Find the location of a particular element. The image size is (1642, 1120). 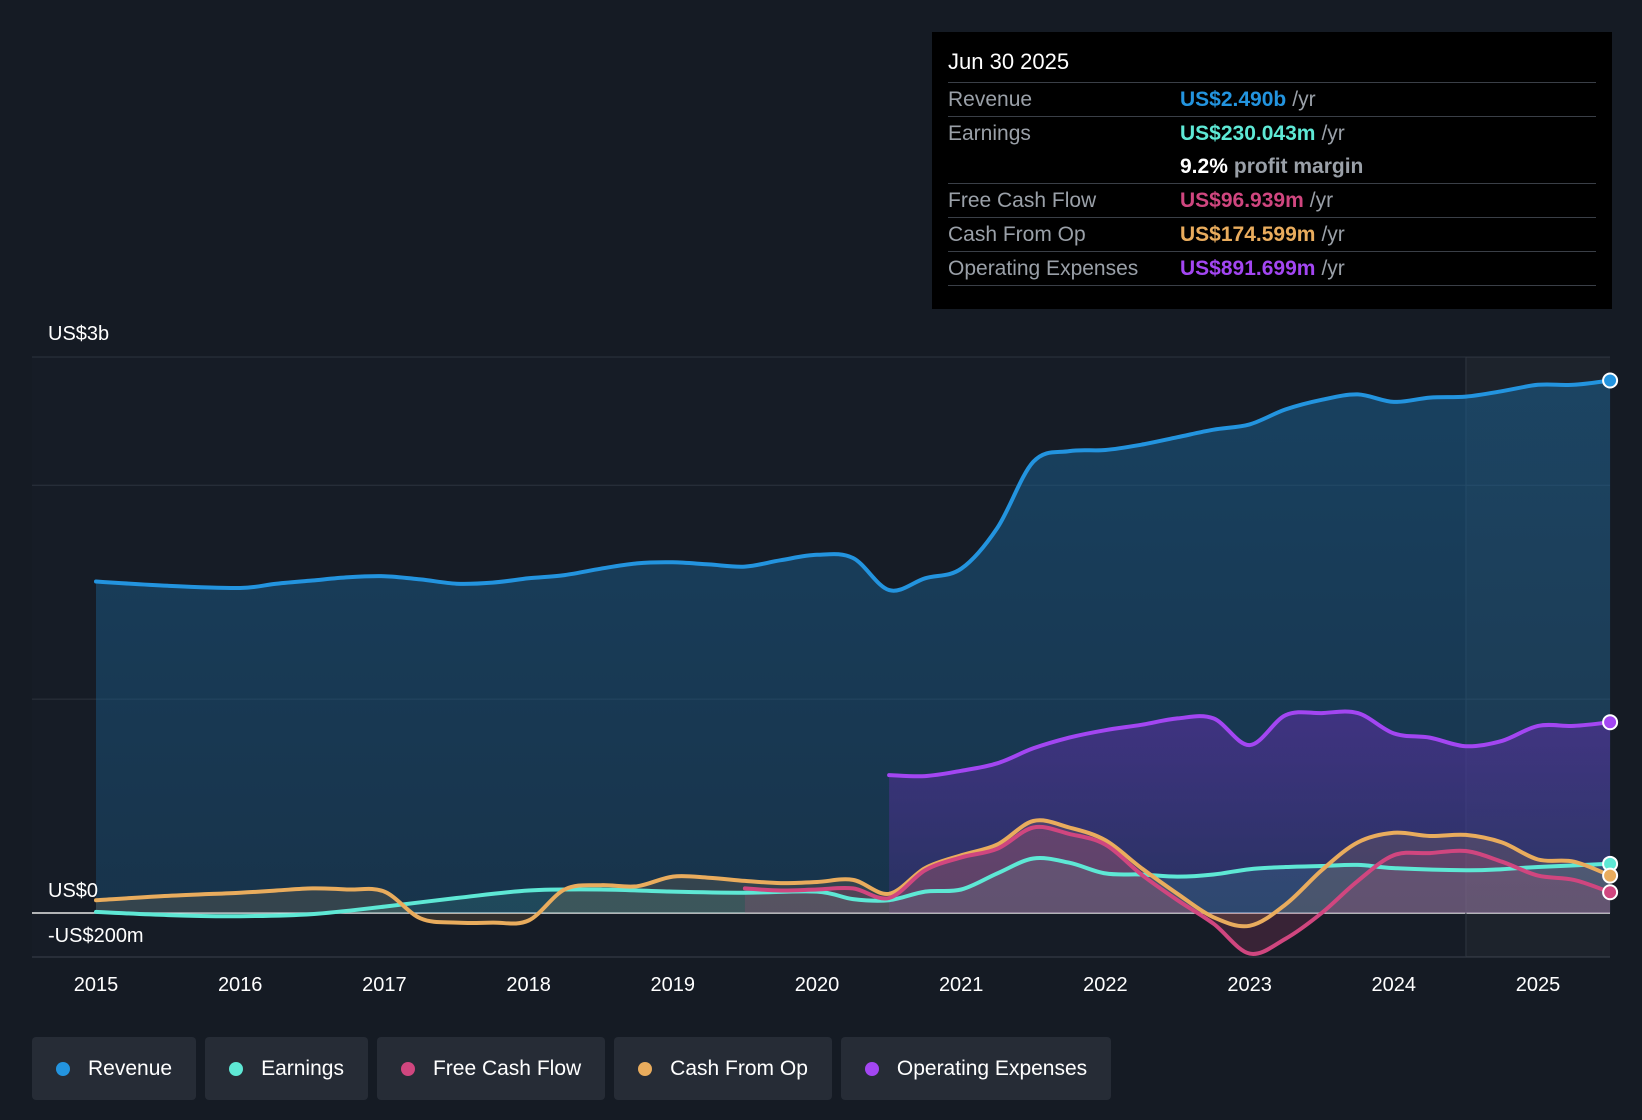

tooltip-row-cfo: Cash From Op US$174.599m /yr is located at coordinates (1272, 235).